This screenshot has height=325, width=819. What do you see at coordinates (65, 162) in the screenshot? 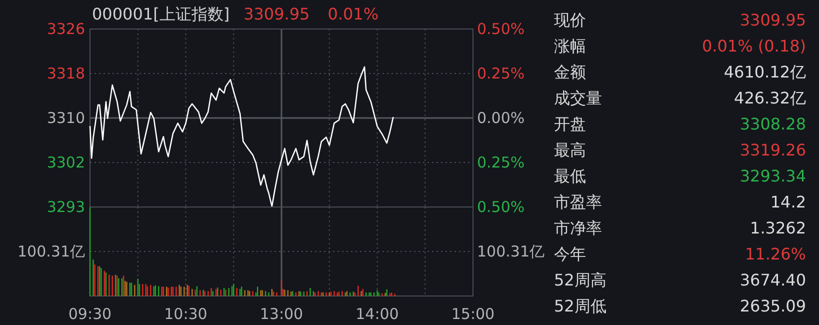
I see `y-tick-label: 3302` at bounding box center [65, 162].